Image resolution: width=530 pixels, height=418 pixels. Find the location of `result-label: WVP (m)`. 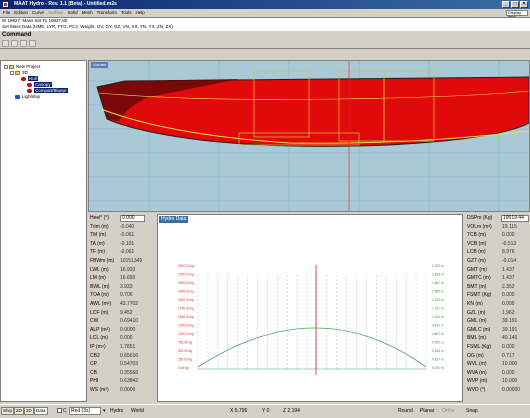

result-label: WVP (m) is located at coordinates (477, 381).